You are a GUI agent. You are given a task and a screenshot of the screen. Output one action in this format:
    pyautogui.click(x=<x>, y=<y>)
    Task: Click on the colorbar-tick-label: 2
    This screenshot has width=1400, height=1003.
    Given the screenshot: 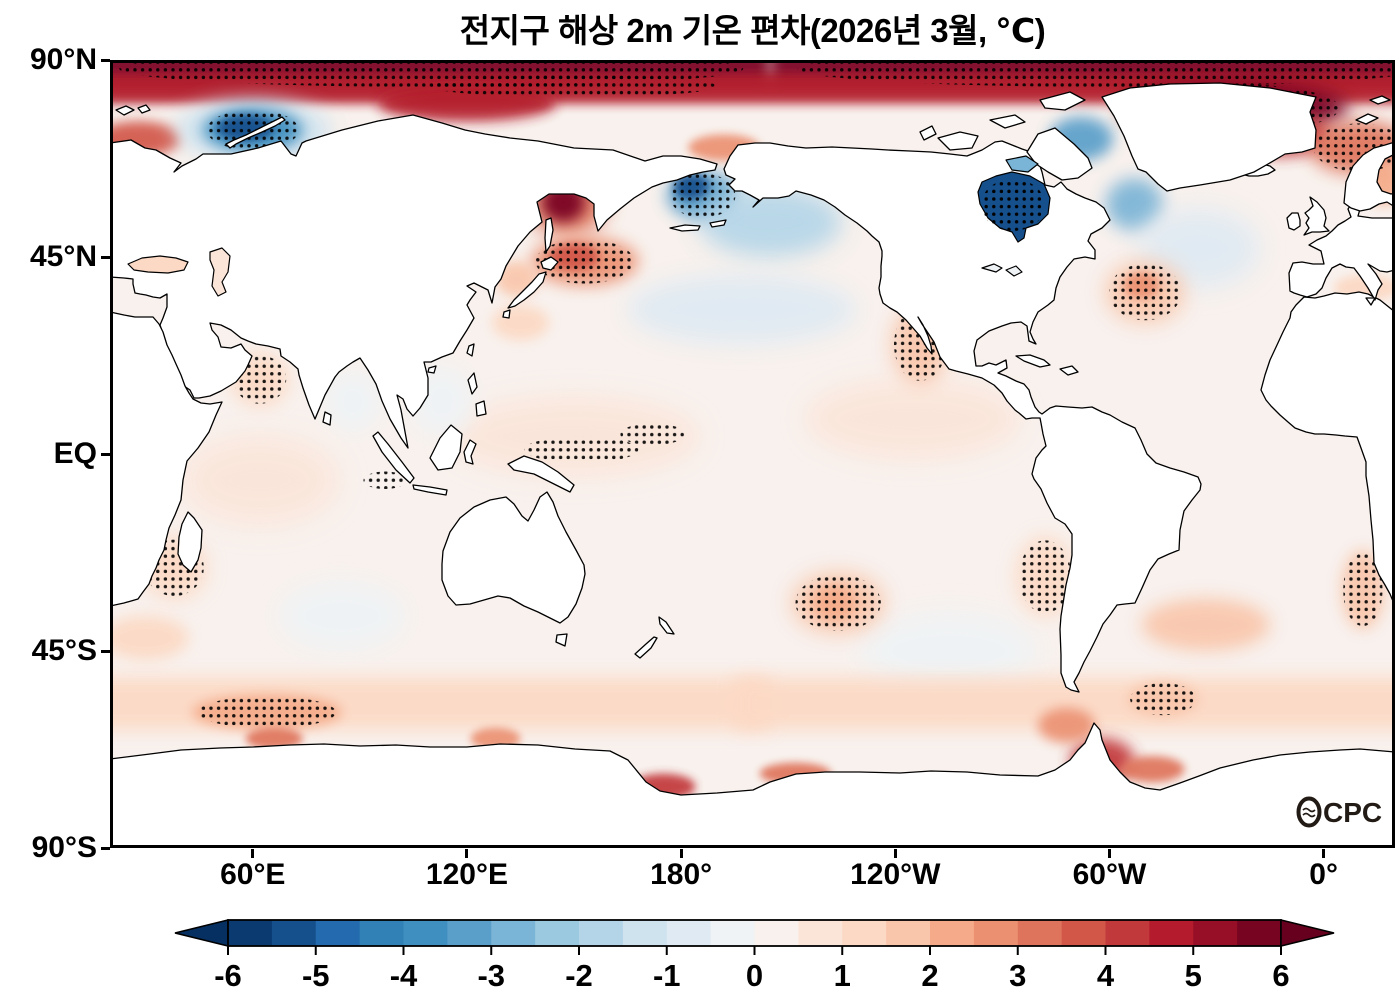 What is the action you would take?
    pyautogui.click(x=929, y=975)
    